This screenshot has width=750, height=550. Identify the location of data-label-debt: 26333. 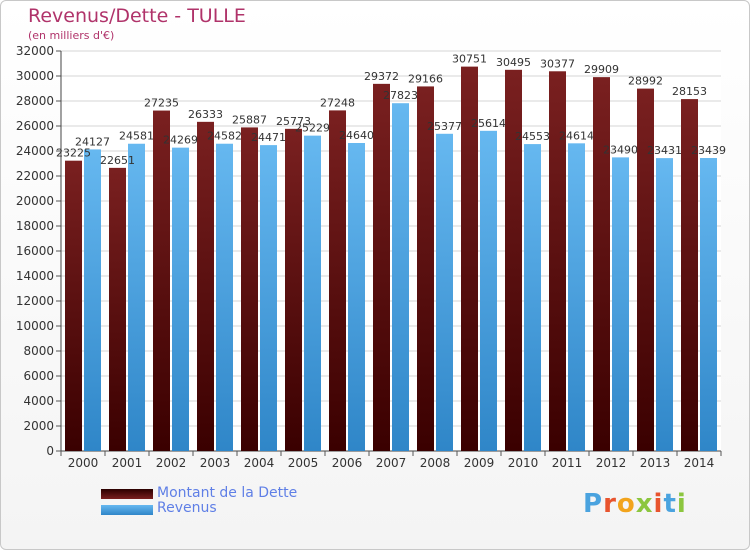
(205, 114).